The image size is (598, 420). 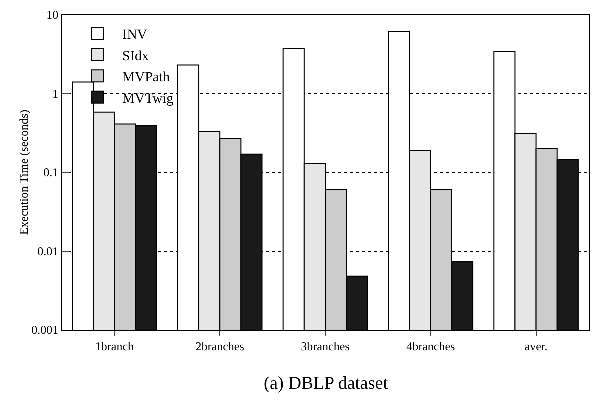 I want to click on legend-label: INV, so click(x=135, y=36).